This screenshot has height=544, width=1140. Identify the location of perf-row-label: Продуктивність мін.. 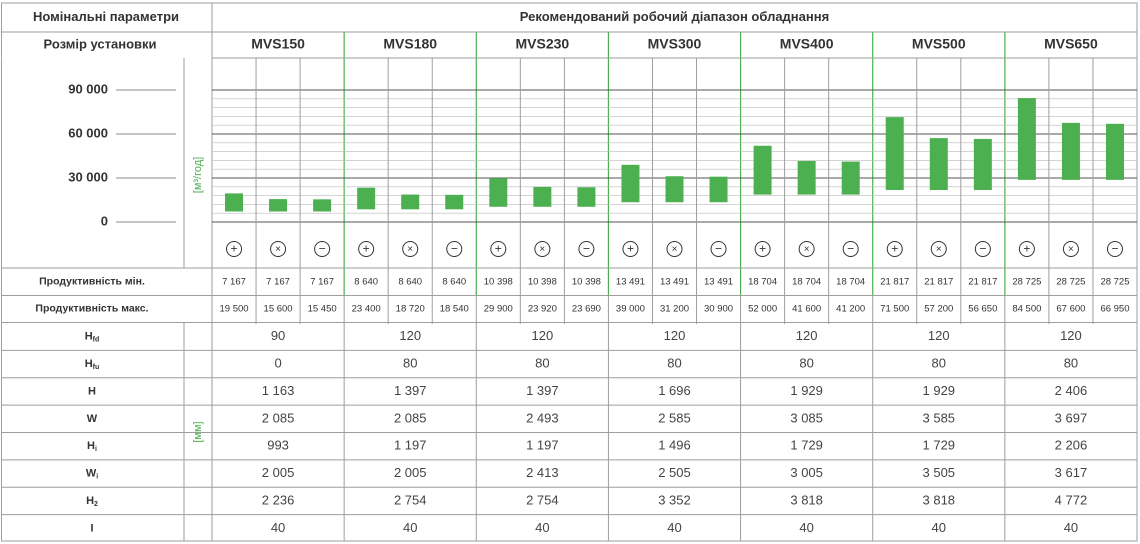
(92, 282).